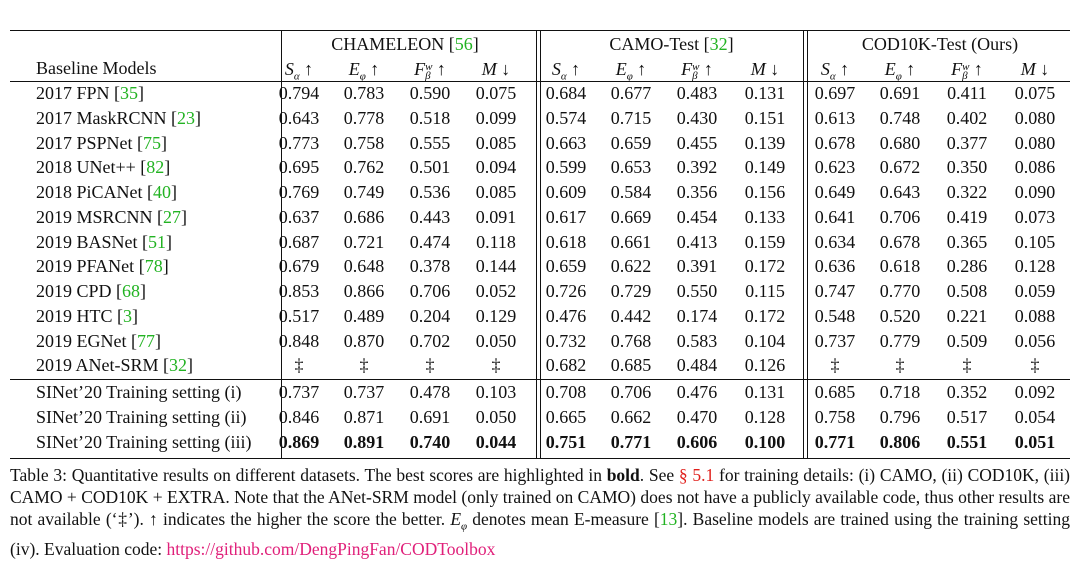  Describe the element at coordinates (835, 93) in the screenshot. I see `table-cell: 0.697` at that location.